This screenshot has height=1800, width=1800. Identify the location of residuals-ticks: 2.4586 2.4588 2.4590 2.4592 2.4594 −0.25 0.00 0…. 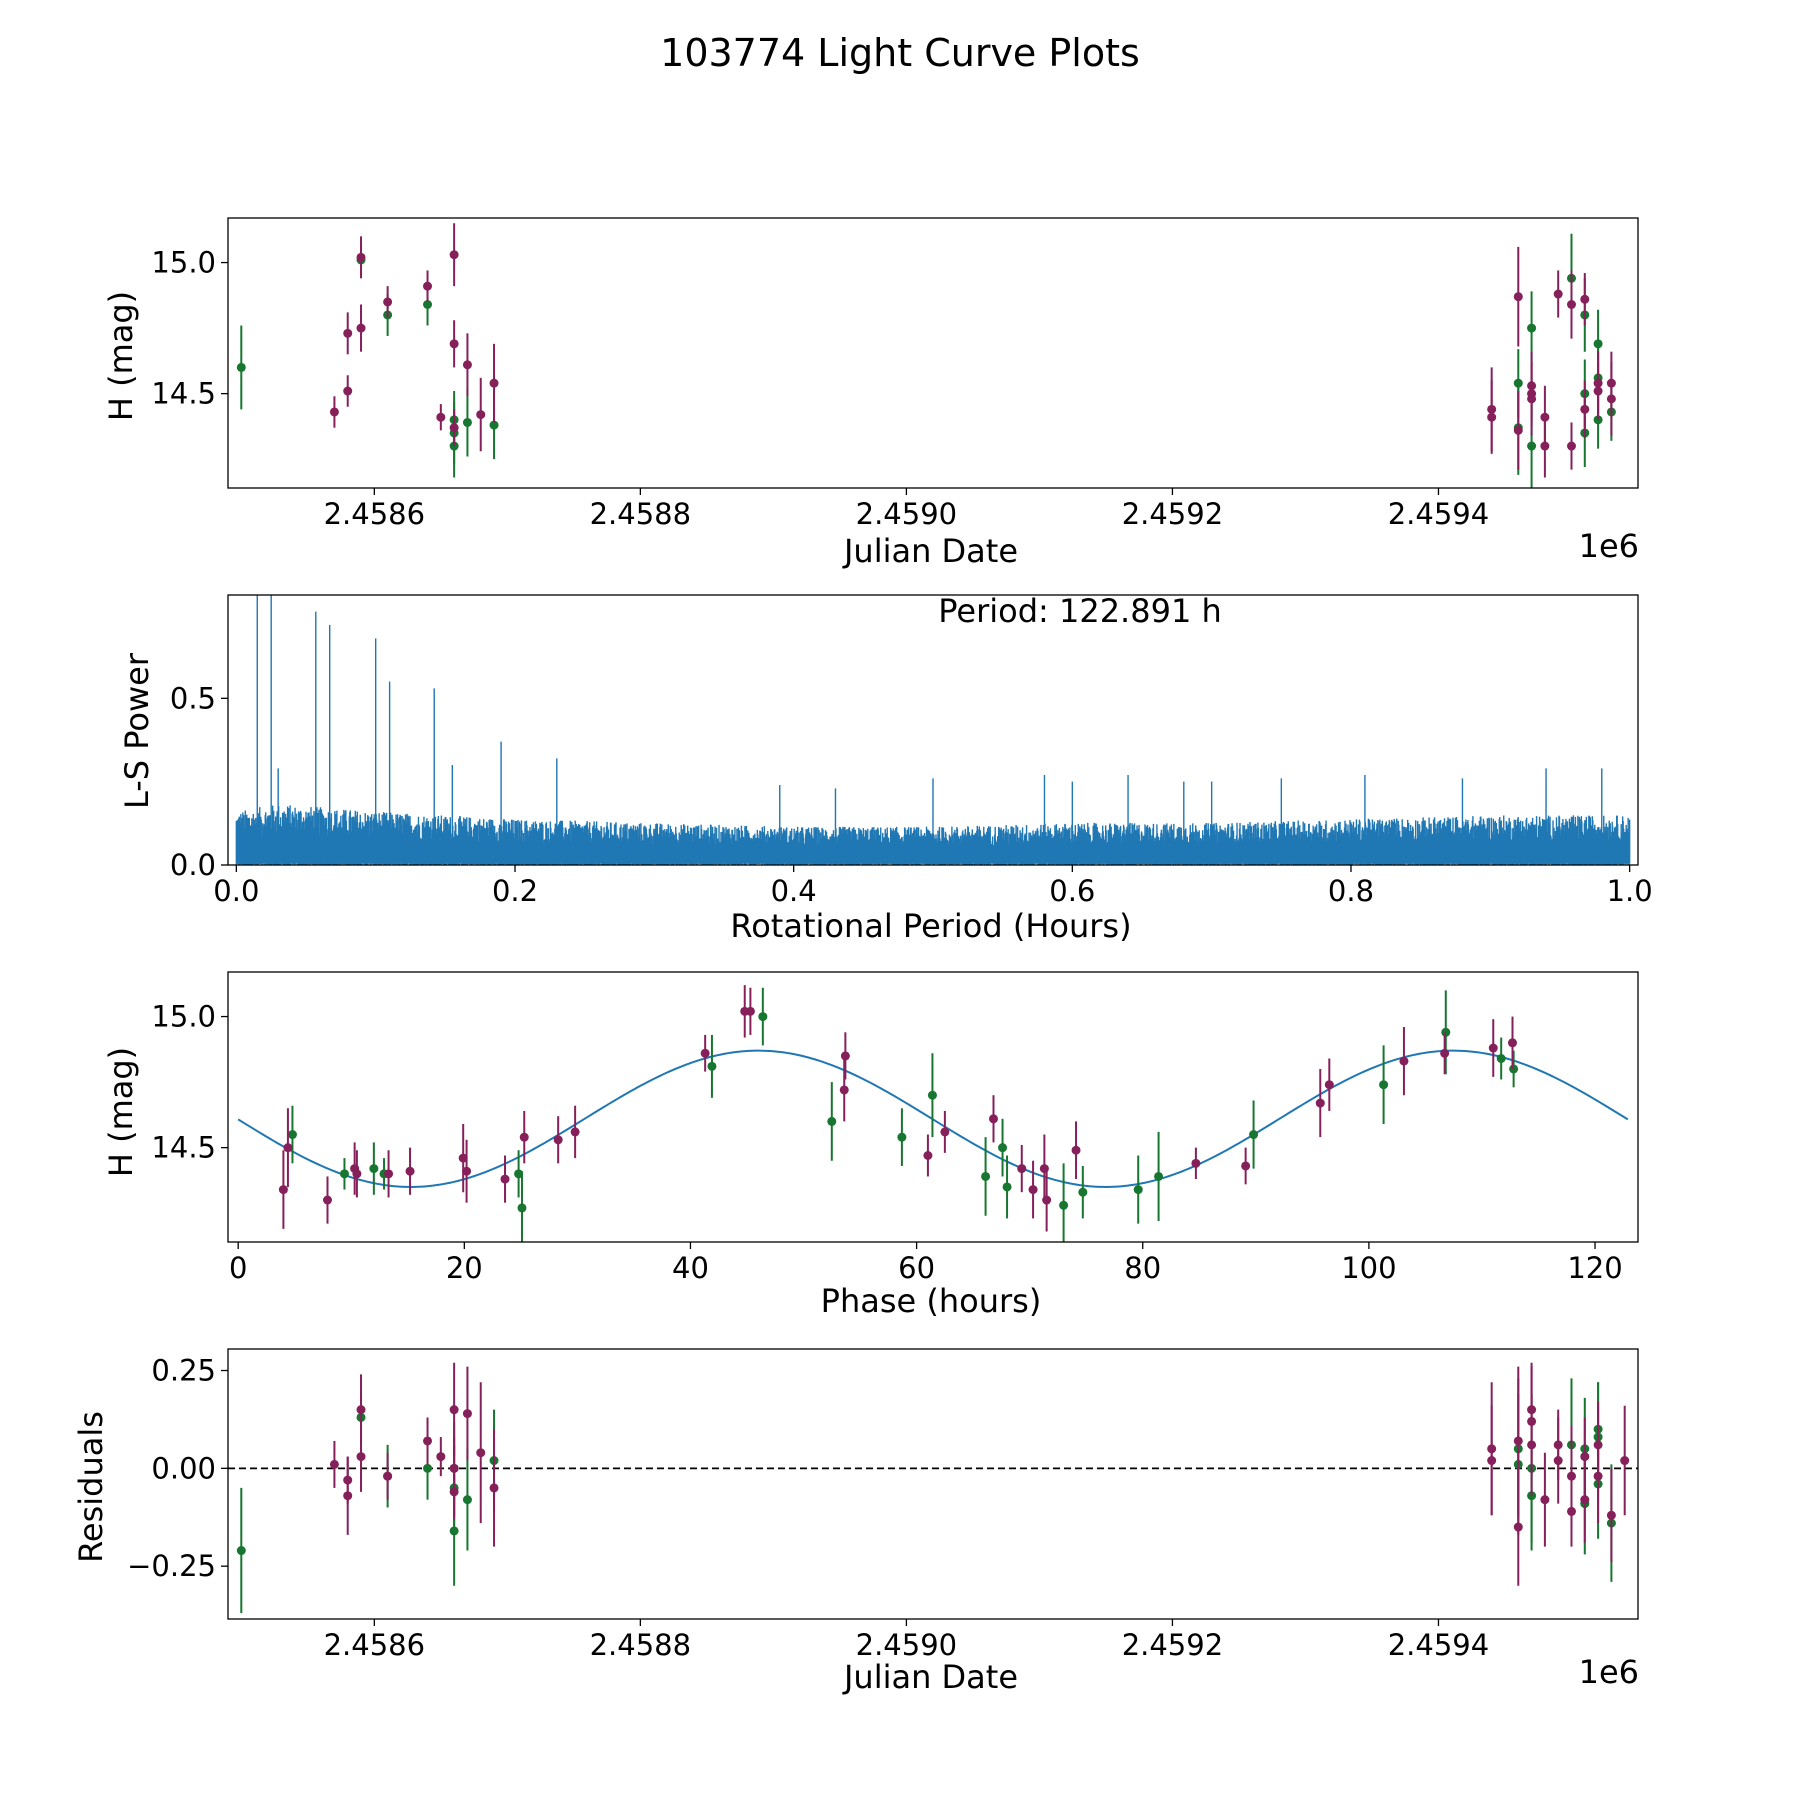
(808, 1508).